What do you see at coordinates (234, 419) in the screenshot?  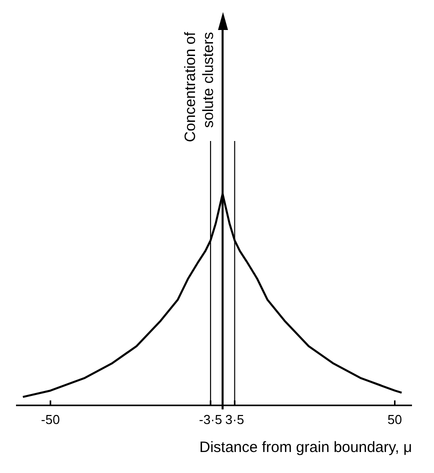 I see `x-tick-label: 3·5` at bounding box center [234, 419].